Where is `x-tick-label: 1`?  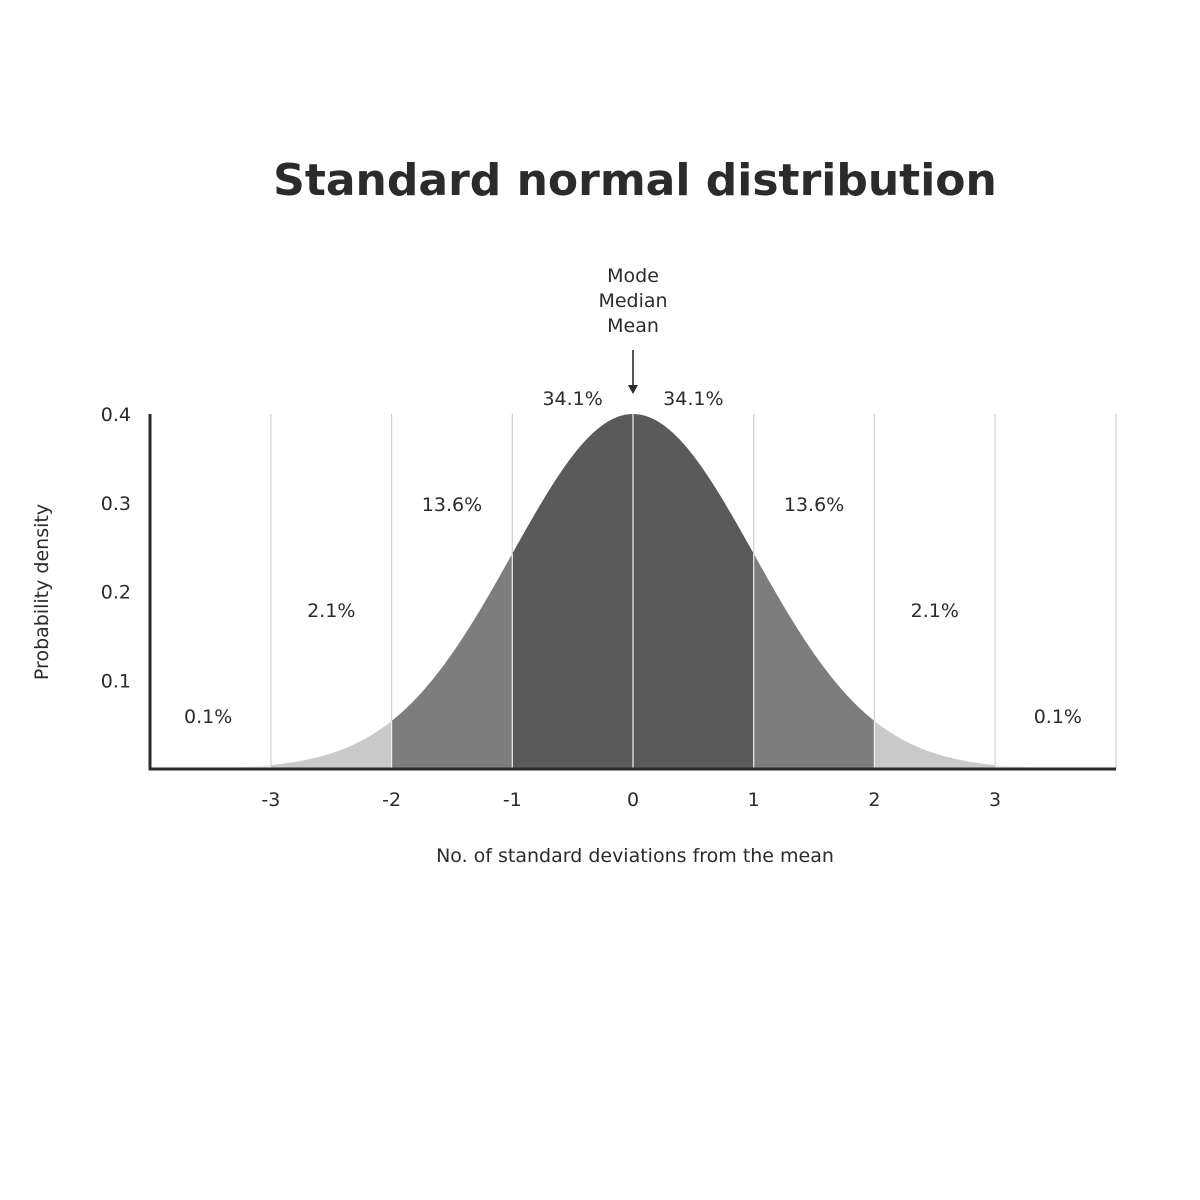
x-tick-label: 1 is located at coordinates (754, 800).